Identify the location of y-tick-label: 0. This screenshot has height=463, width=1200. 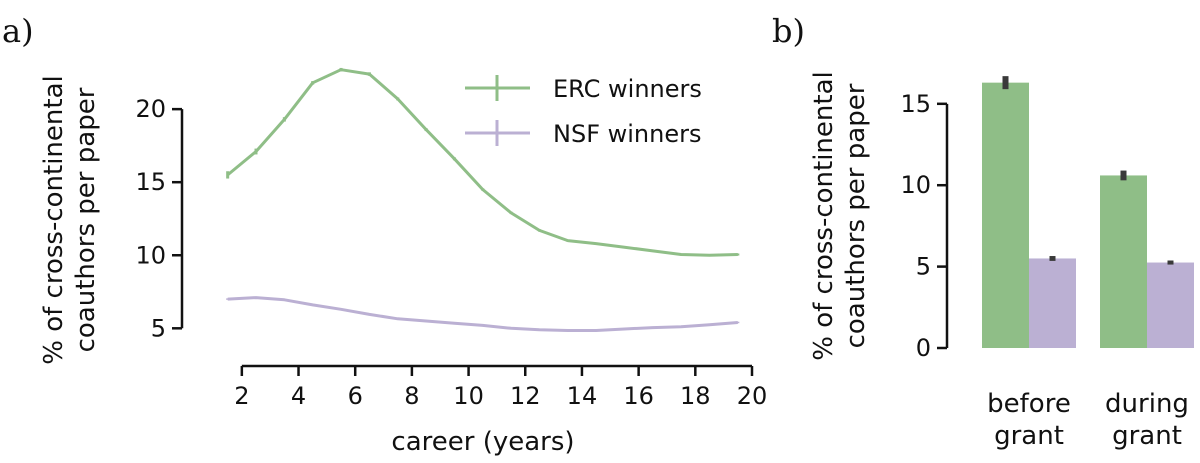
(923, 348).